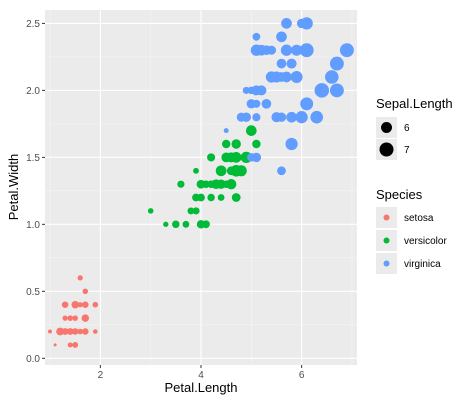 The width and height of the screenshot is (474, 402). I want to click on y-axis-title: Petal.Width, so click(13, 187).